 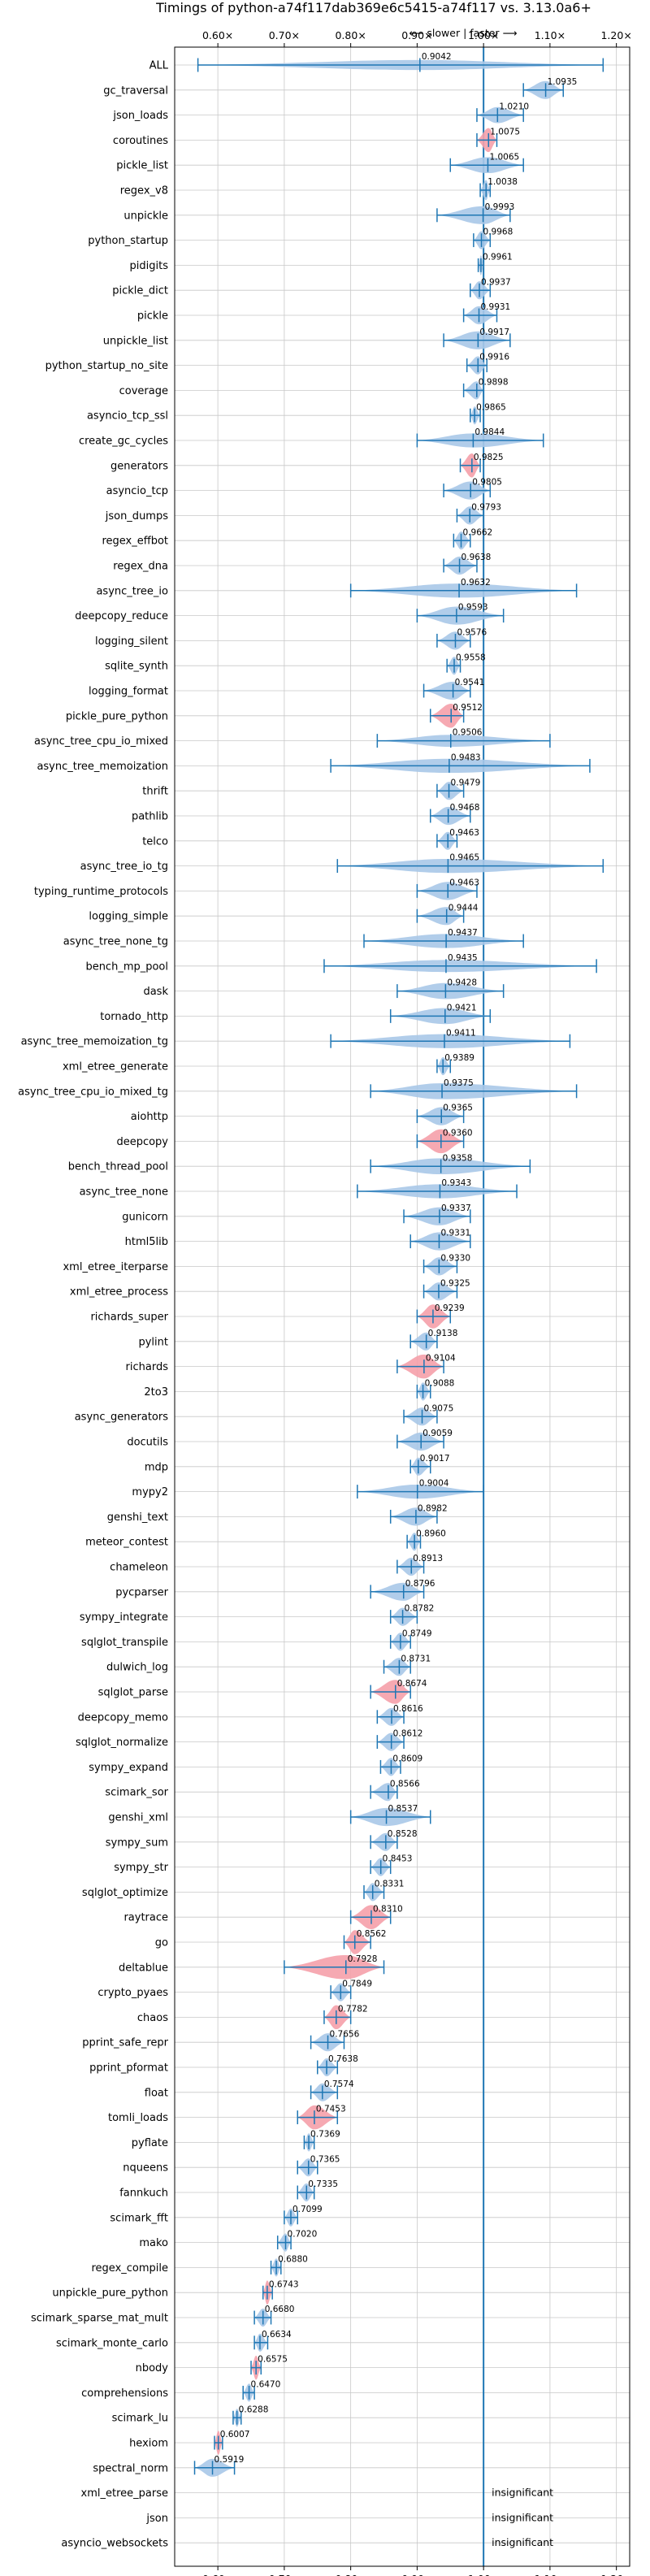 I want to click on benchmark-name: sqlglot_parse, so click(x=133, y=1693).